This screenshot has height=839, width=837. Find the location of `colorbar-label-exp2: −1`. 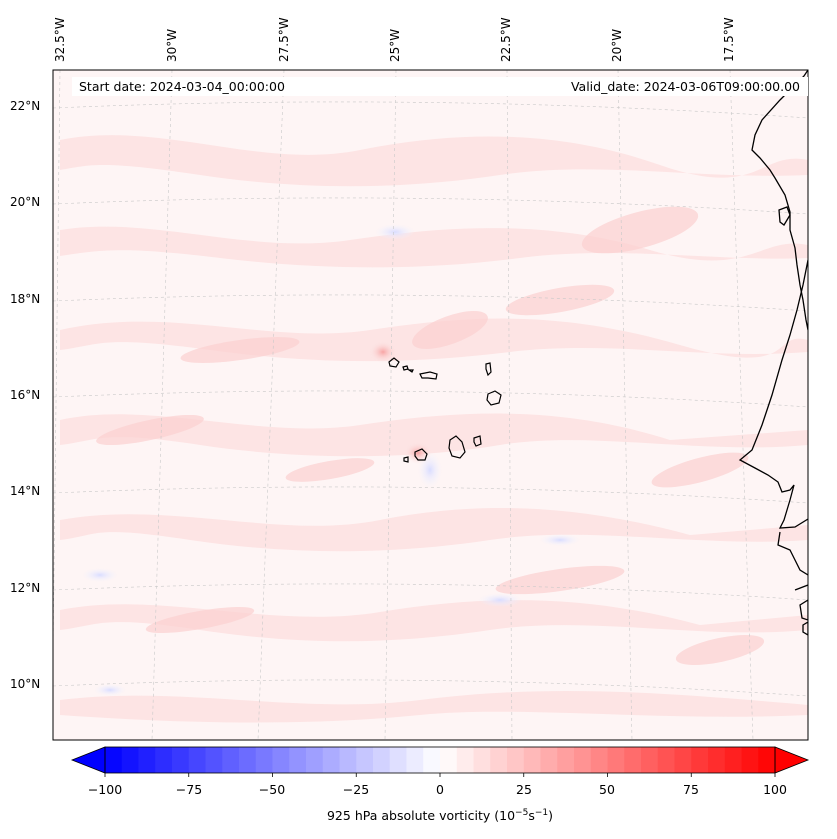

colorbar-label-exp2: −1 is located at coordinates (541, 813).